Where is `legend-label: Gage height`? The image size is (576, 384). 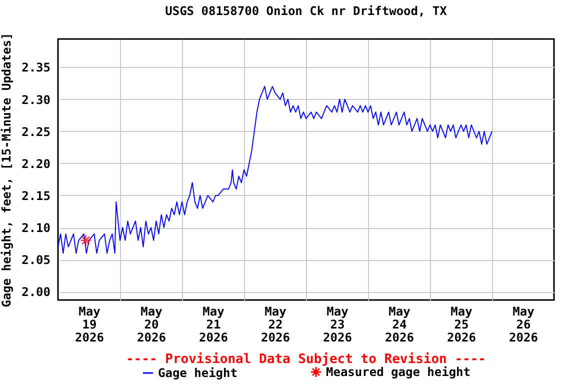 legend-label: Gage height is located at coordinates (198, 373).